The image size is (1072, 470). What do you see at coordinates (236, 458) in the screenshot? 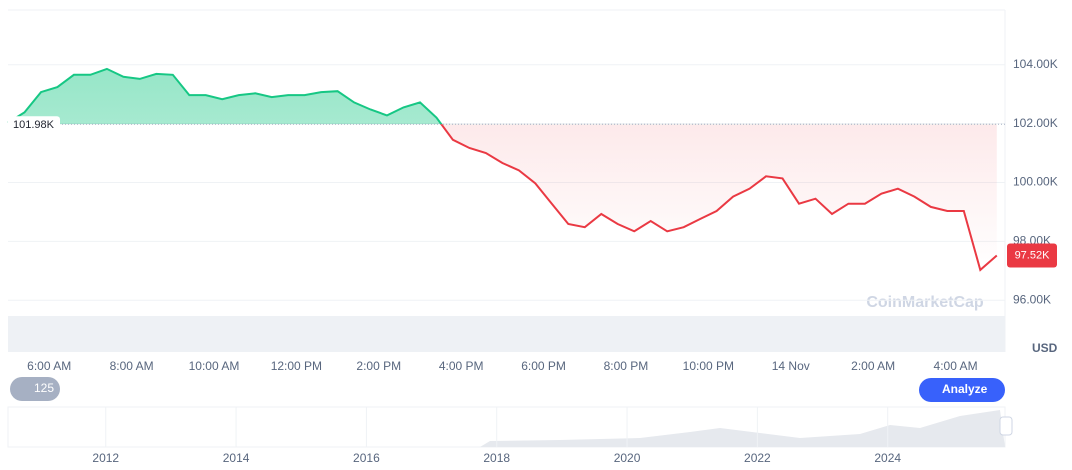
I see `navigator-tick-label: 2014` at bounding box center [236, 458].